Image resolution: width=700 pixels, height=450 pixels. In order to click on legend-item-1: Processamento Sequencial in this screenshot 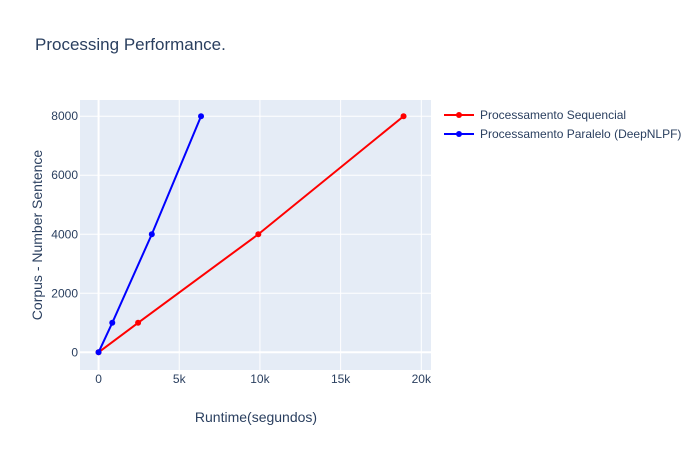, I will do `click(535, 115)`.